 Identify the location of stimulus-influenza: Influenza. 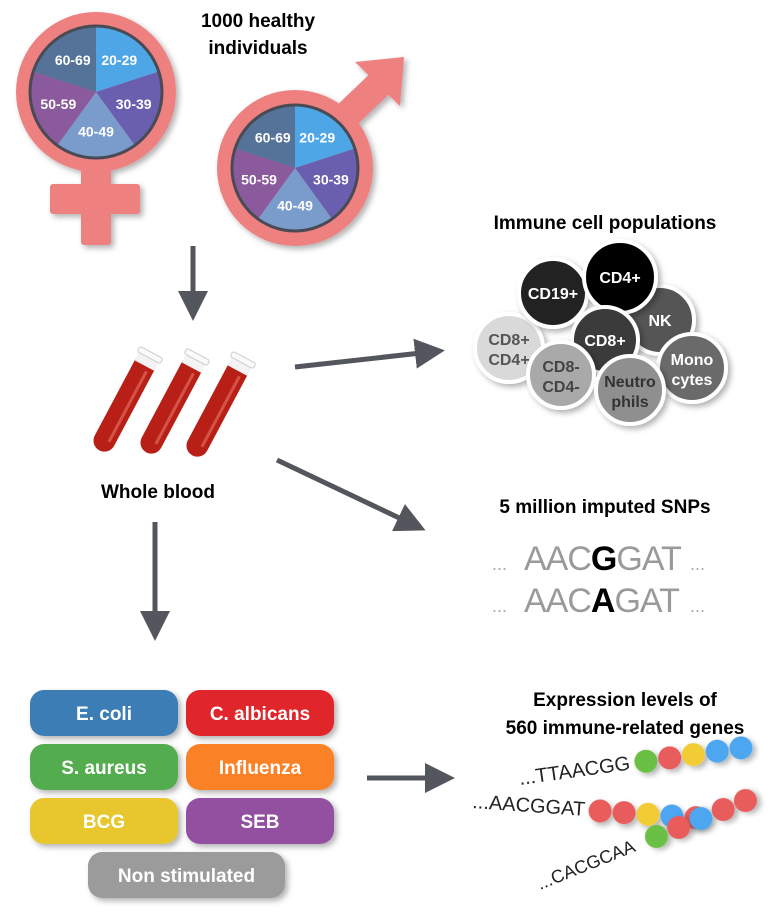
(260, 767).